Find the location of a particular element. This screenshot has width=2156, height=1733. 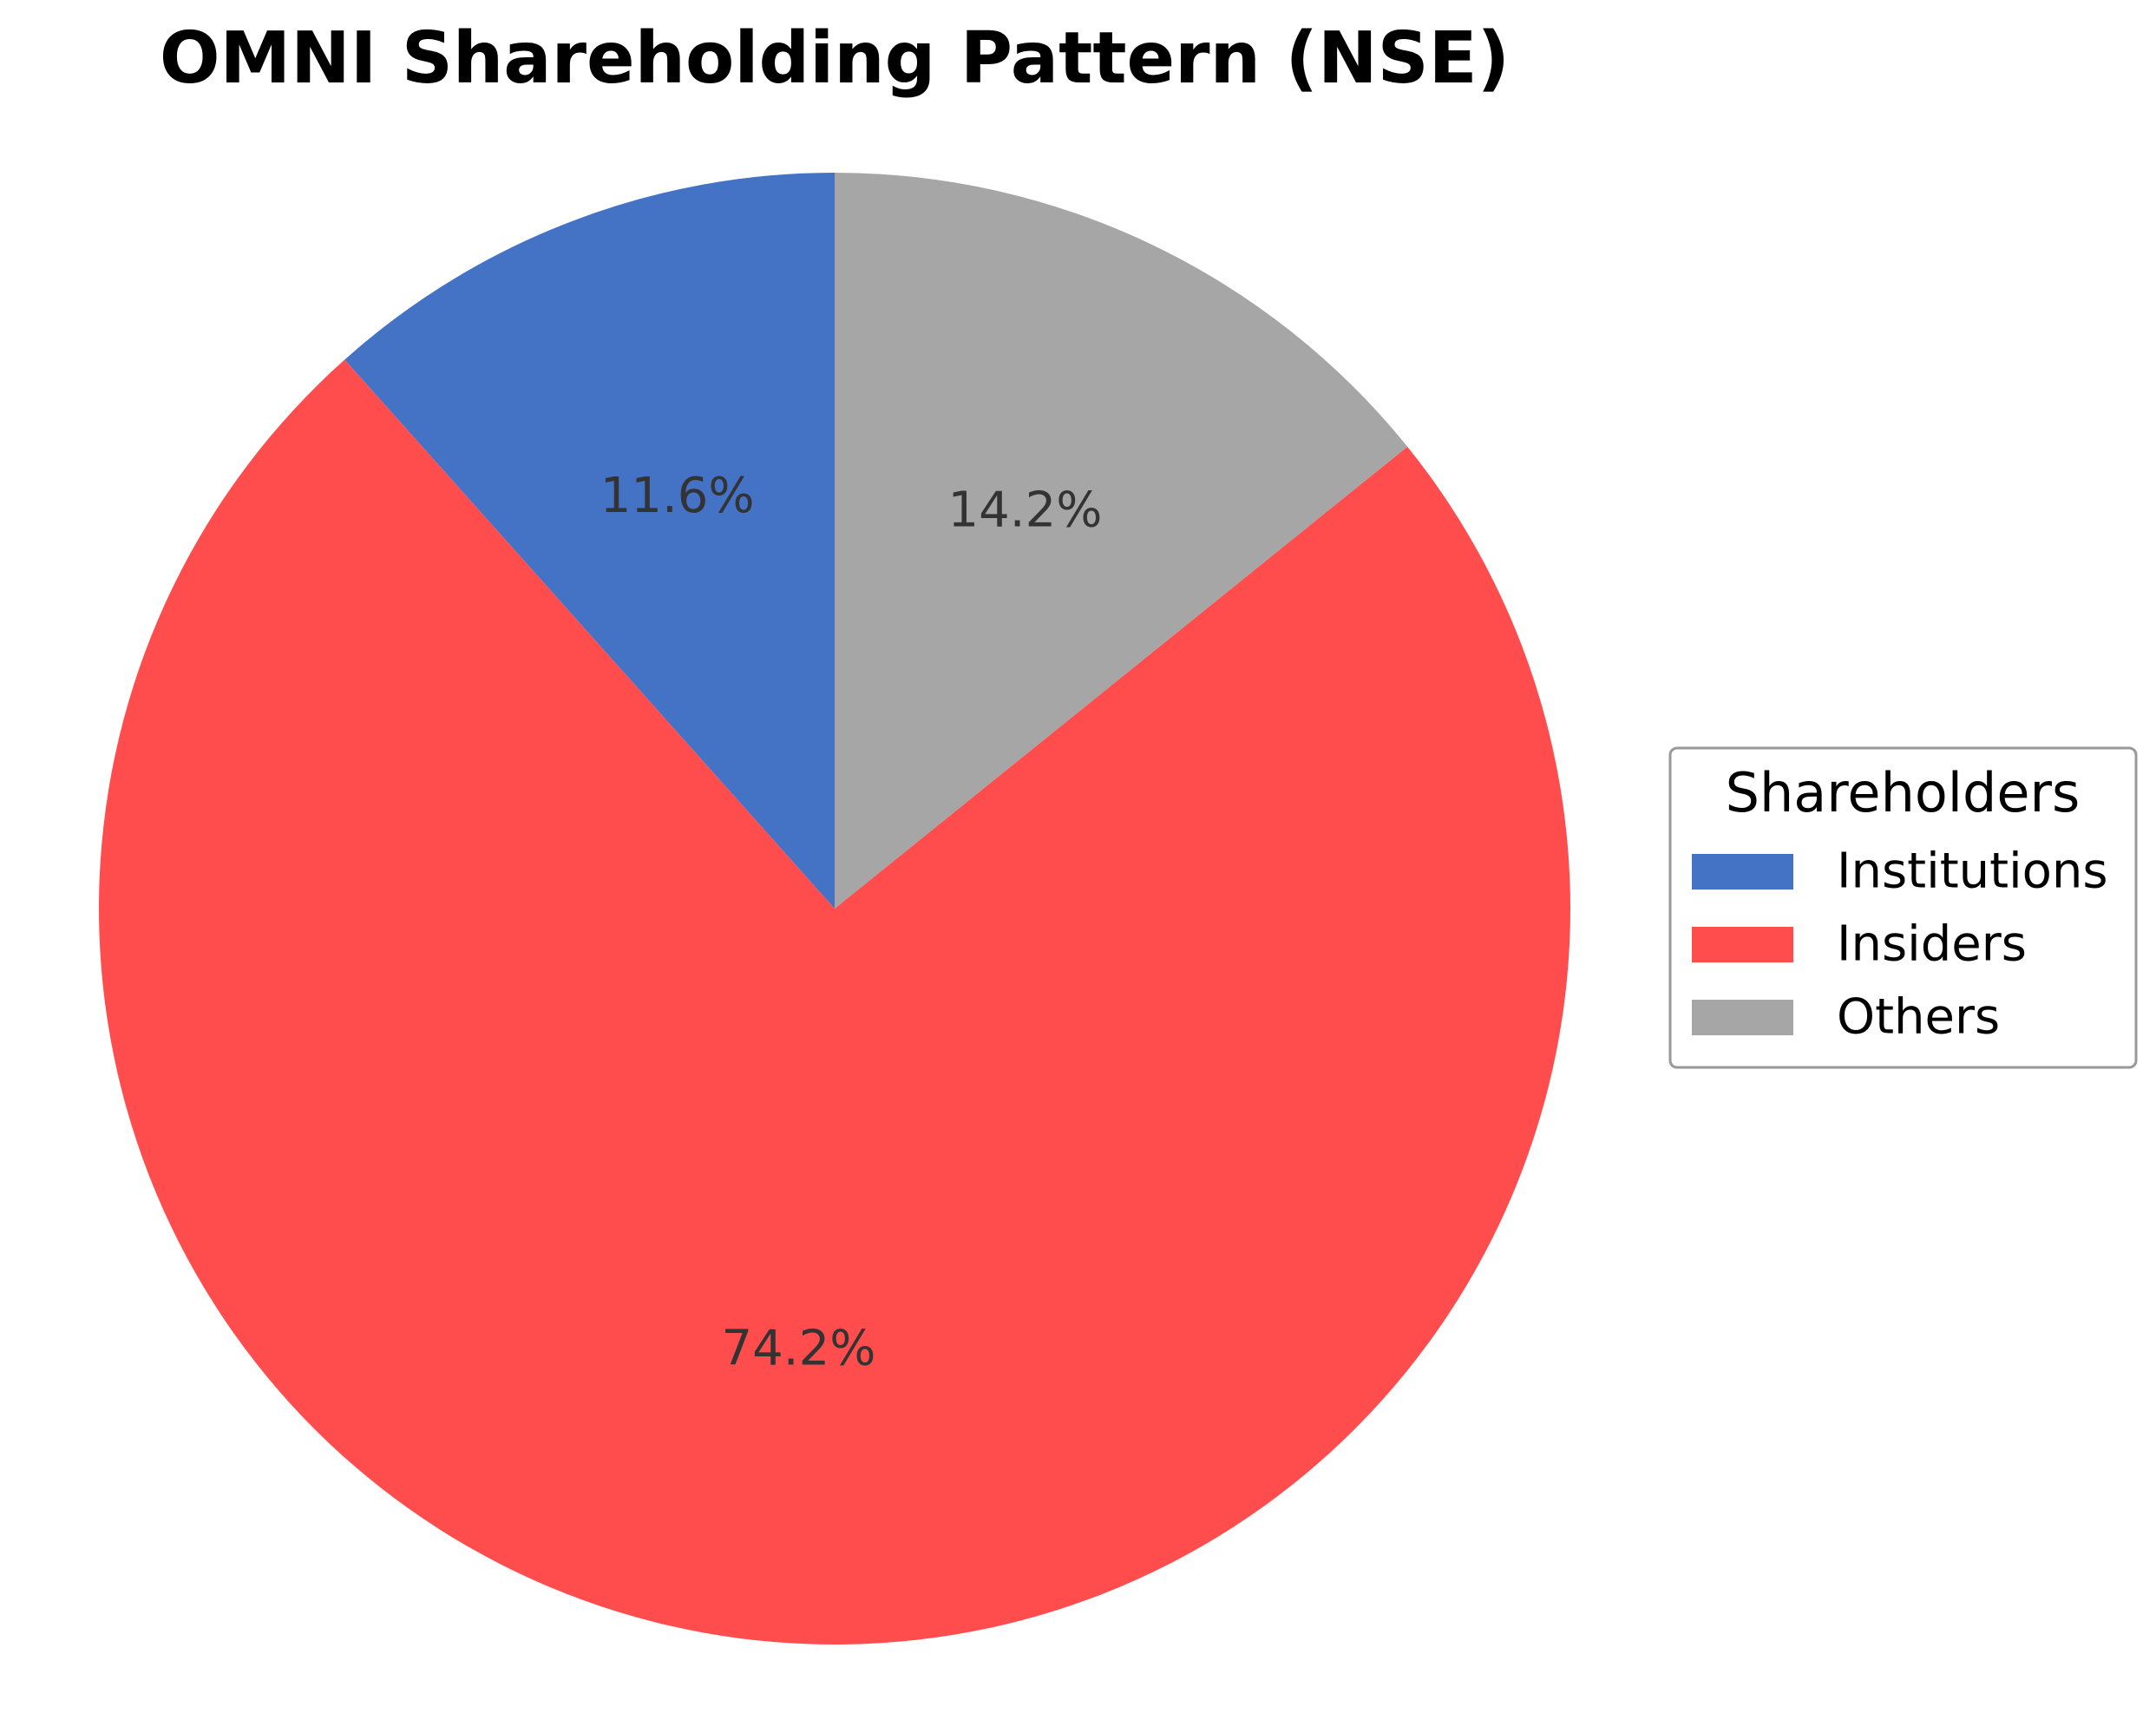

legend: Shareholders Institutions Insiders Others is located at coordinates (1903, 907).